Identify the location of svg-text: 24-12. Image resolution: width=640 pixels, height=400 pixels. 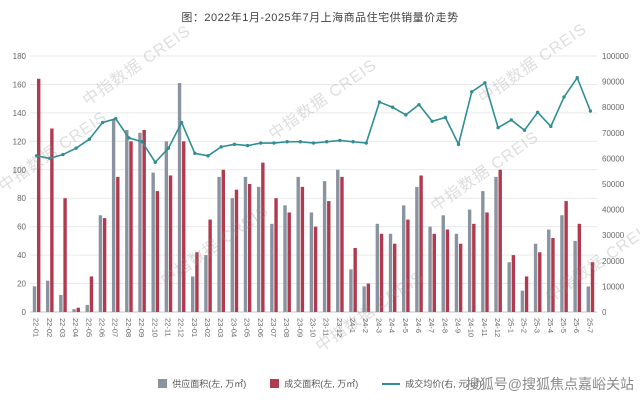
(497, 327).